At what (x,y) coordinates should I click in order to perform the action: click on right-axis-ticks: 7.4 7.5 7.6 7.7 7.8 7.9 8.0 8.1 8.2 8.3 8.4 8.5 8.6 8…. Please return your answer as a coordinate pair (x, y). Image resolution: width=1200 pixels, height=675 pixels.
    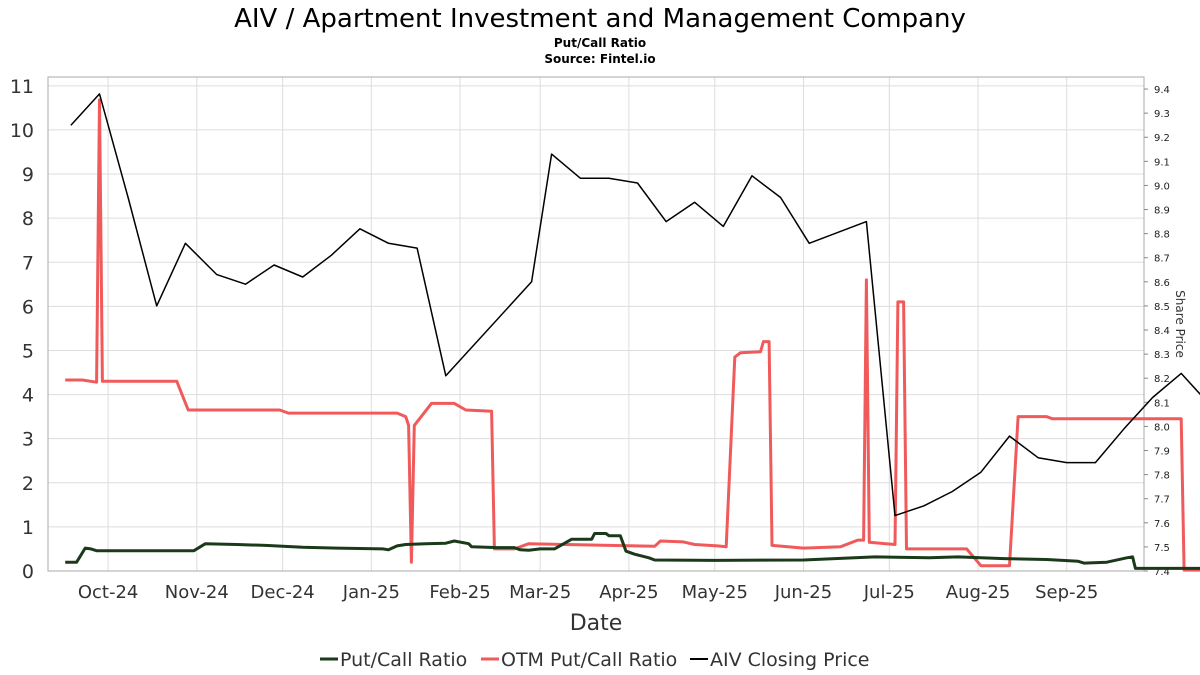
    Looking at the image, I should click on (1157, 331).